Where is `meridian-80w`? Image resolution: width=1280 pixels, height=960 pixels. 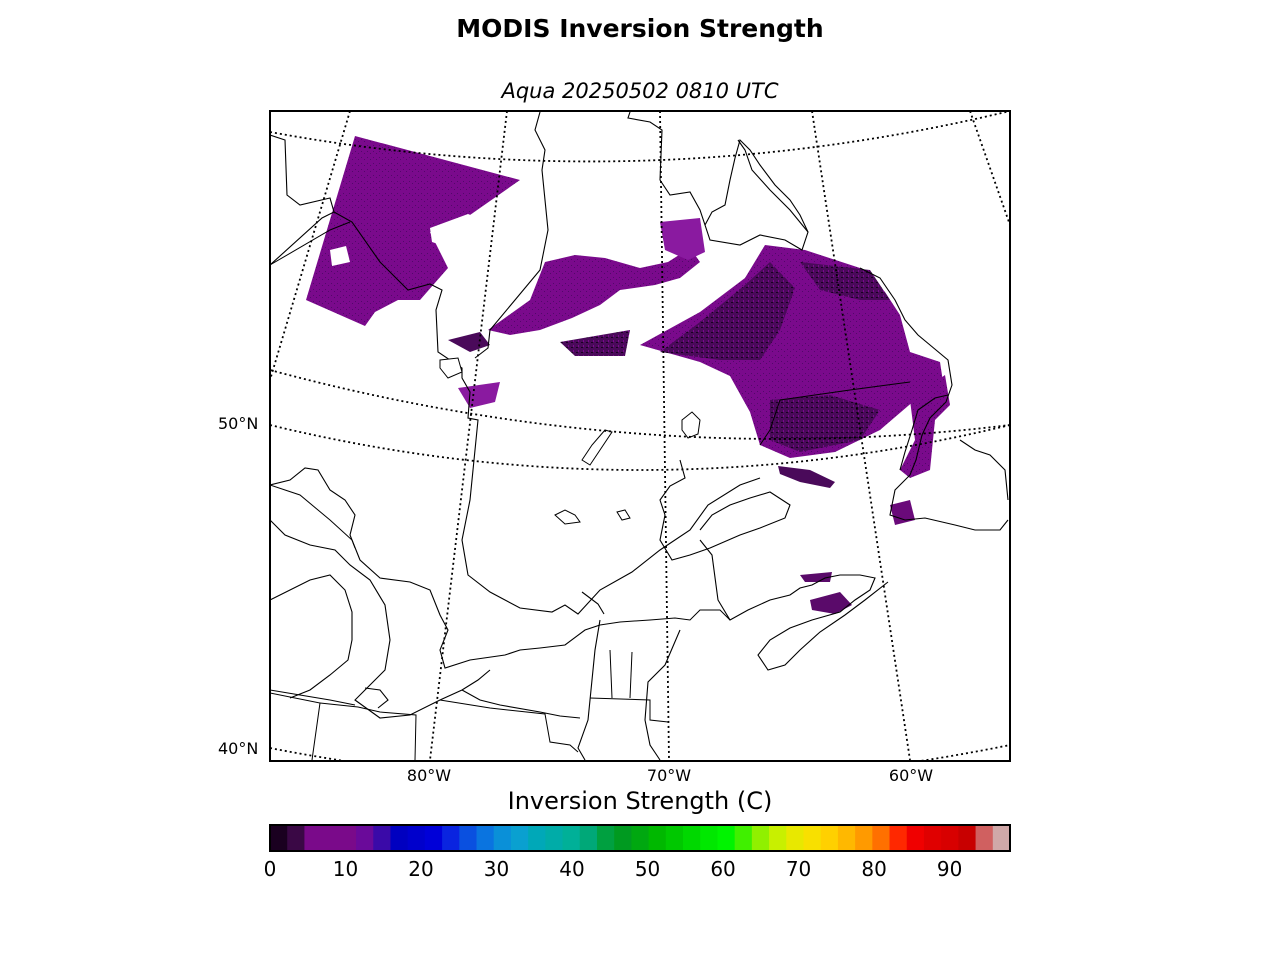 meridian-80w is located at coordinates (468, 436).